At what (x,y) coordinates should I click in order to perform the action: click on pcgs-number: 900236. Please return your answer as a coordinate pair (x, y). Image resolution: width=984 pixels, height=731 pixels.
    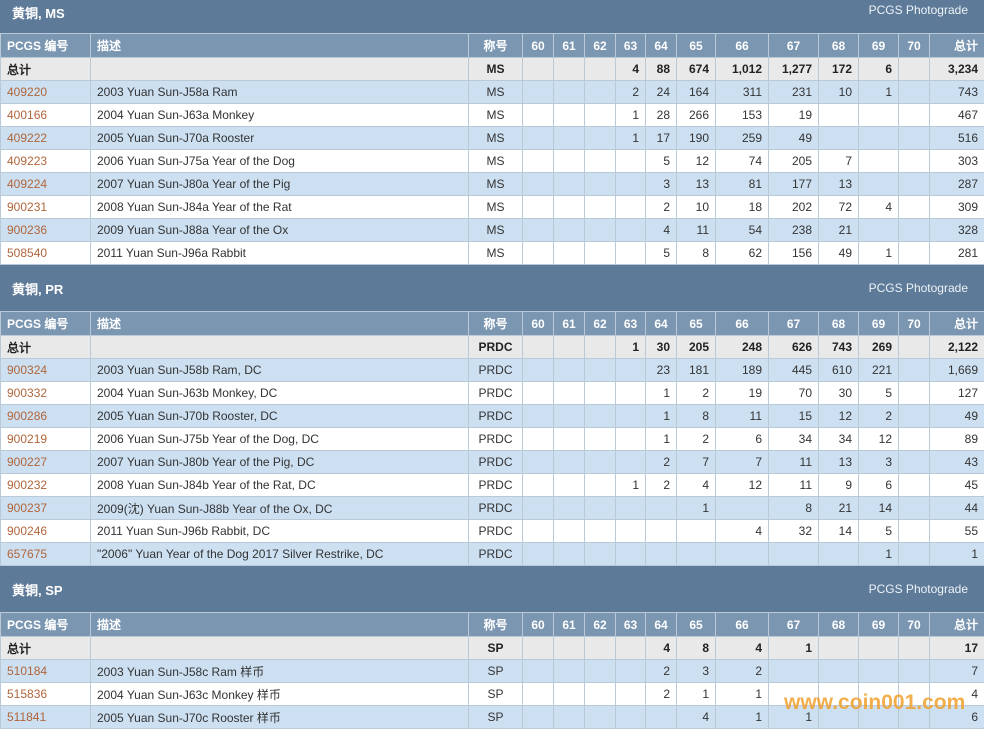
    Looking at the image, I should click on (45, 230).